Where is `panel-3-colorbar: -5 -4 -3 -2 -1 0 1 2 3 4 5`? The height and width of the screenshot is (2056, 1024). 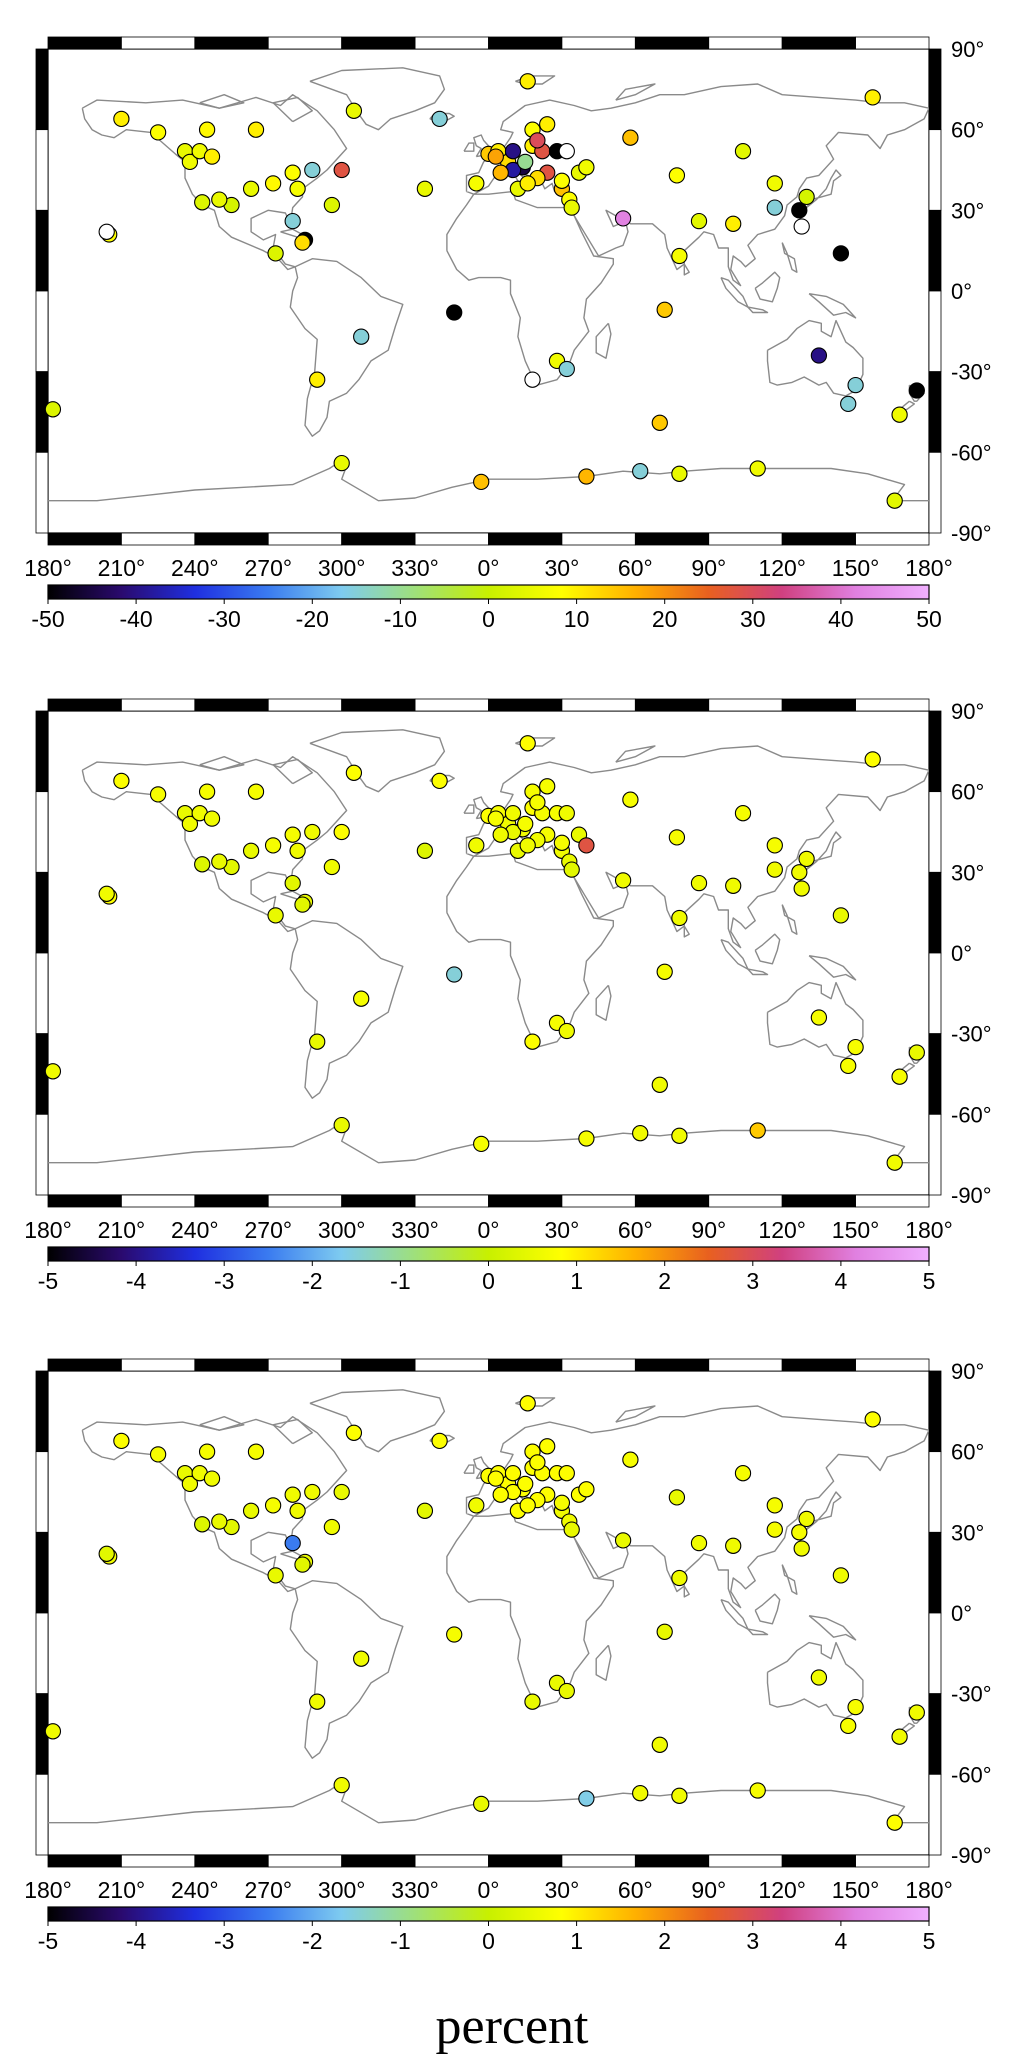 panel-3-colorbar: -5 -4 -3 -2 -1 0 1 2 3 4 5 is located at coordinates (486, 1930).